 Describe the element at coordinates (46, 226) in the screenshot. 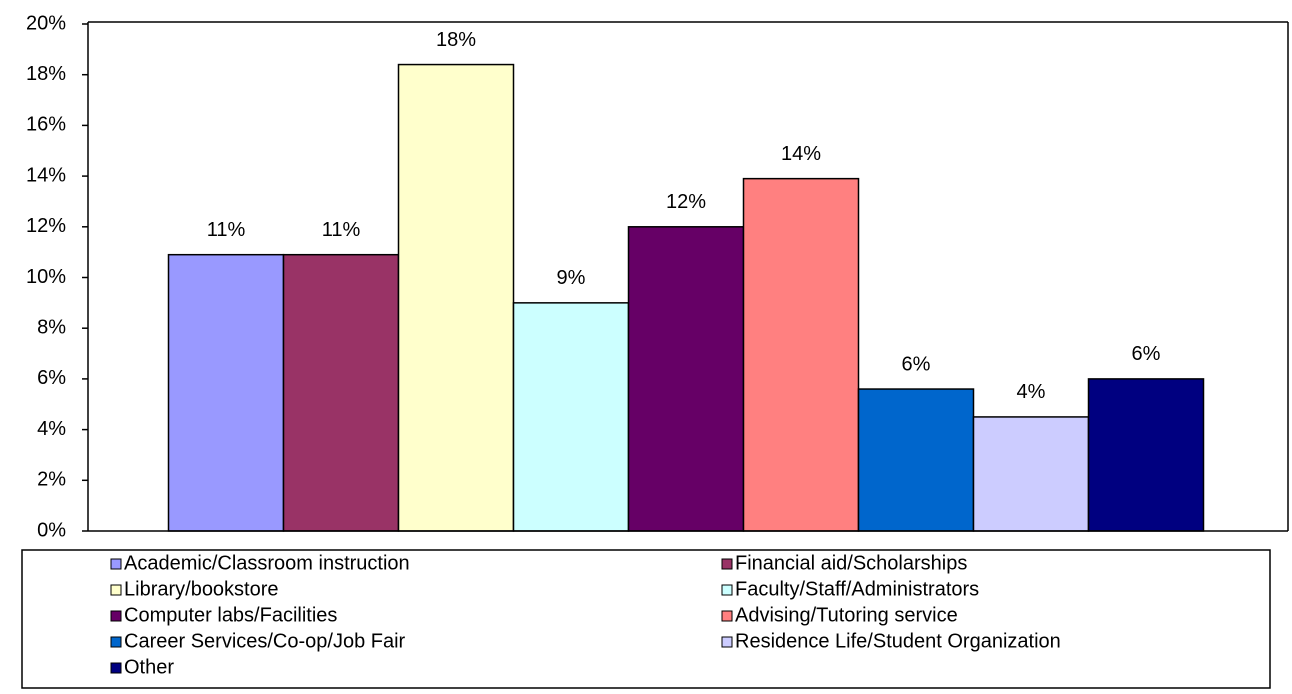

I see `y-tick-label: 12%` at that location.